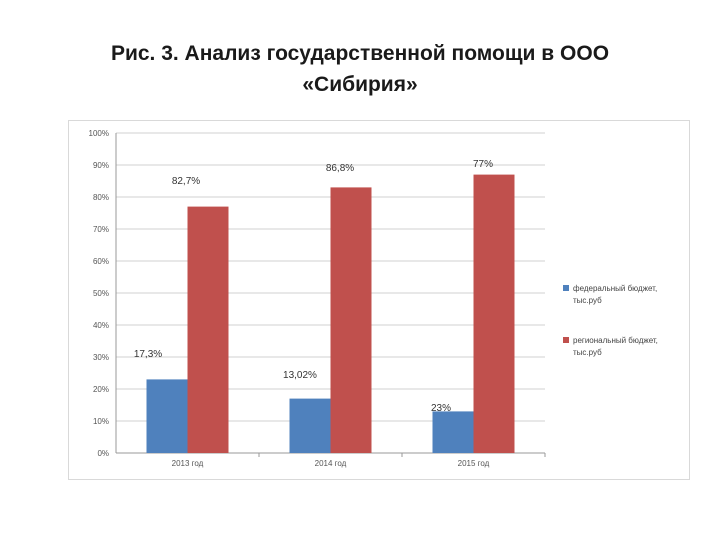 The height and width of the screenshot is (540, 720). Describe the element at coordinates (483, 164) in the screenshot. I see `data-label: 77%` at that location.